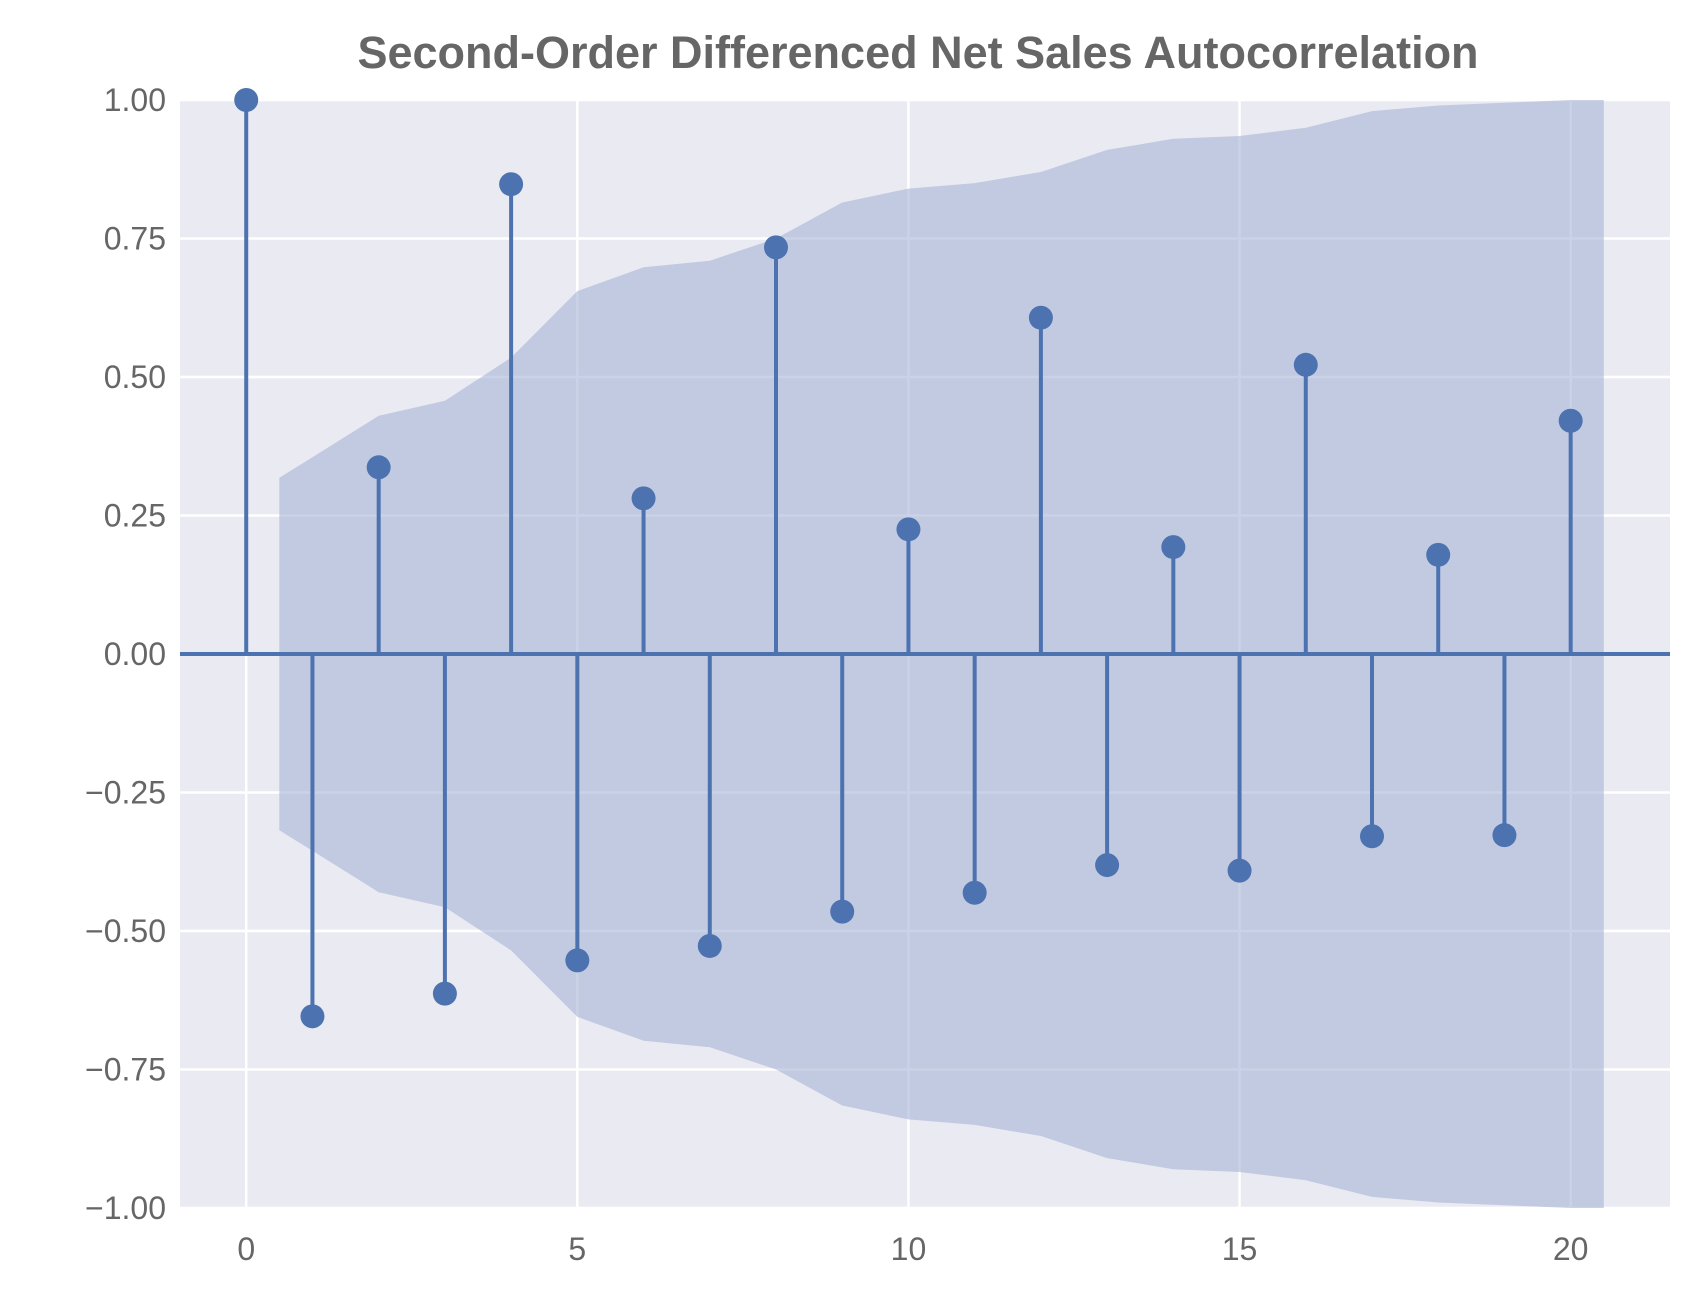 This screenshot has width=1692, height=1313. I want to click on x-tick-label: 10, so click(909, 1249).